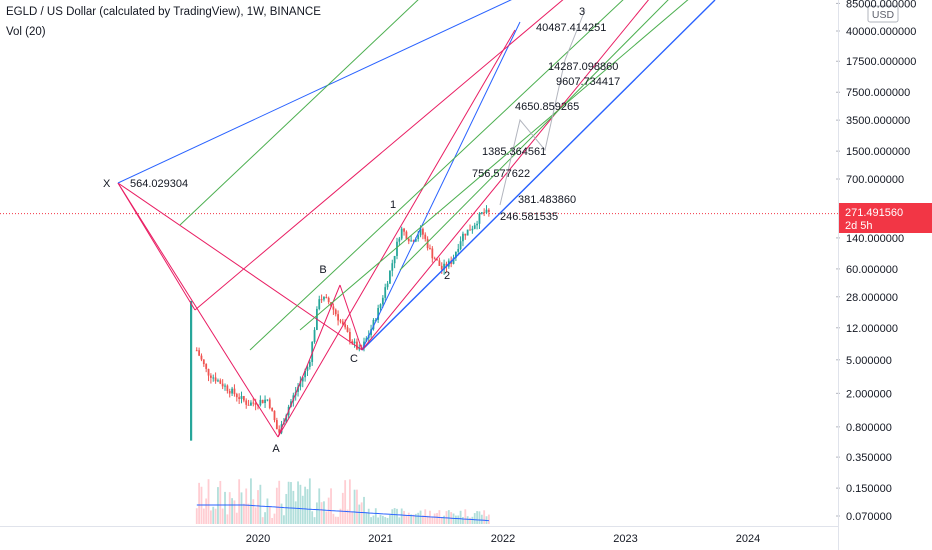 The width and height of the screenshot is (932, 550). What do you see at coordinates (309, 361) in the screenshot?
I see `pattern-ab-leg` at bounding box center [309, 361].